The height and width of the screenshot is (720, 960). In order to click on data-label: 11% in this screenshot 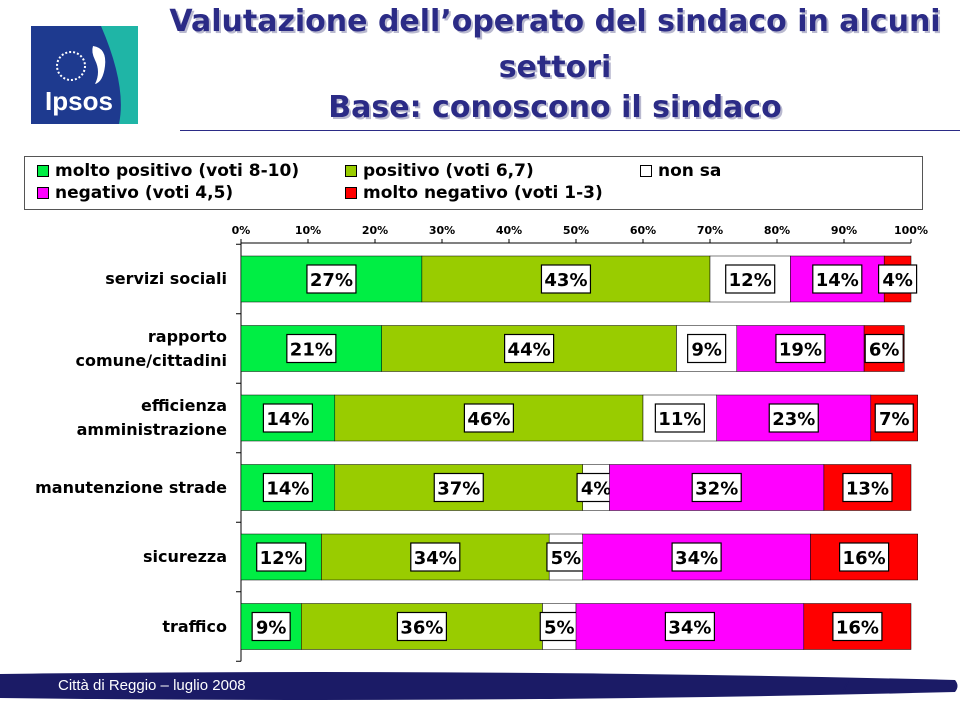, I will do `click(679, 419)`.